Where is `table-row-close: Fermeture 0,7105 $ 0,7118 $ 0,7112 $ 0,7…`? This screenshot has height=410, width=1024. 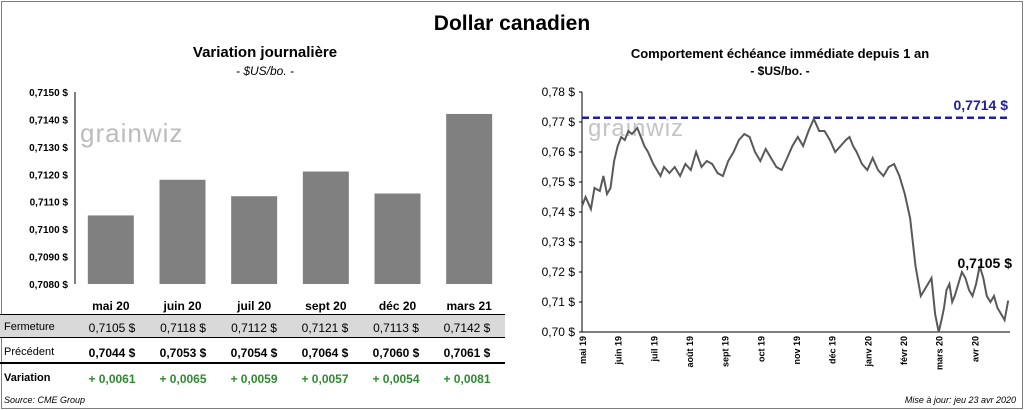 table-row-close: Fermeture 0,7105 $ 0,7118 $ 0,7112 $ 0,7… is located at coordinates (252, 326).